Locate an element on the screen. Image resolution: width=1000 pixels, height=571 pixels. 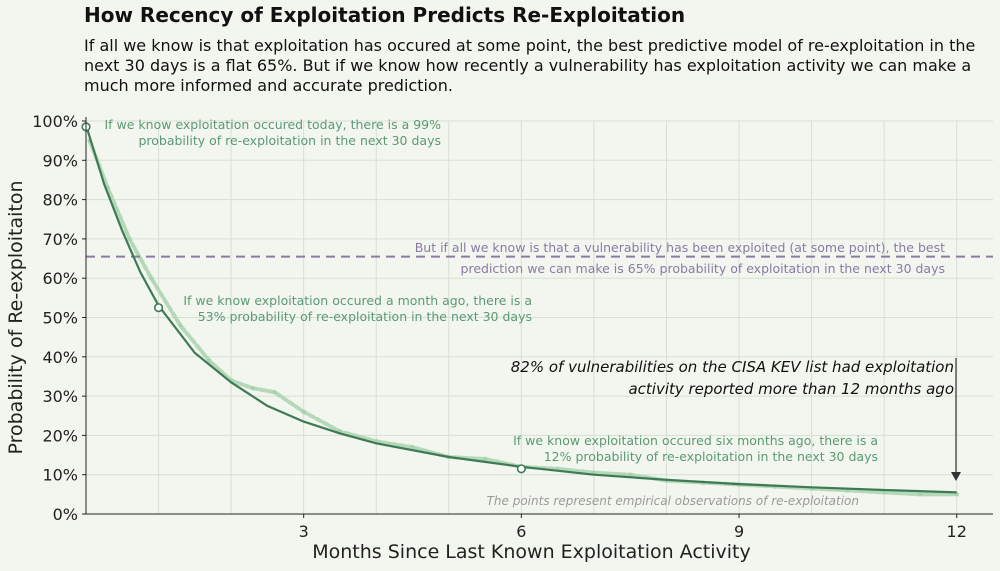
x-tick-label: 6 is located at coordinates (521, 531).